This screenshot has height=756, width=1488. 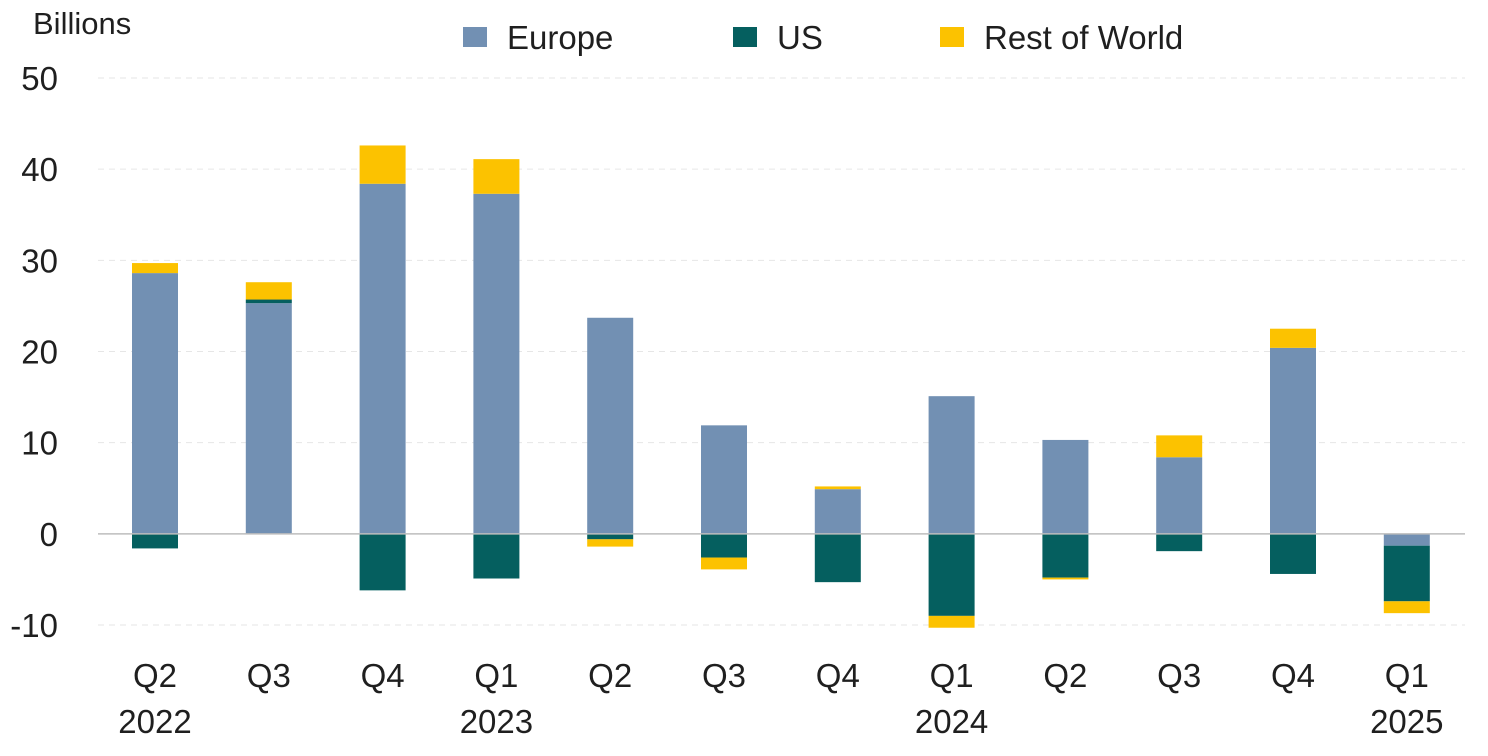 What do you see at coordinates (952, 37) in the screenshot?
I see `legend-swatch-rest-of-world` at bounding box center [952, 37].